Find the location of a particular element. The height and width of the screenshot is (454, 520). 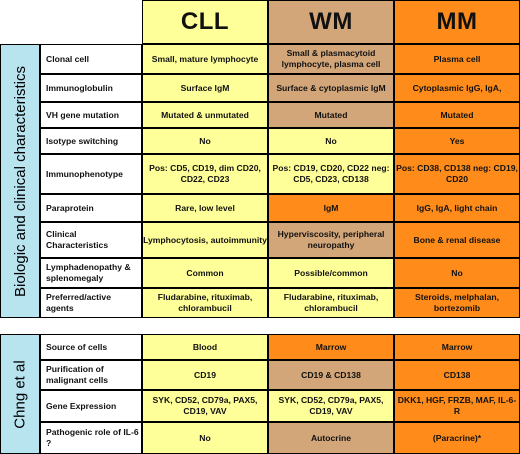

mm-isotype-switching: Yes is located at coordinates (457, 141).